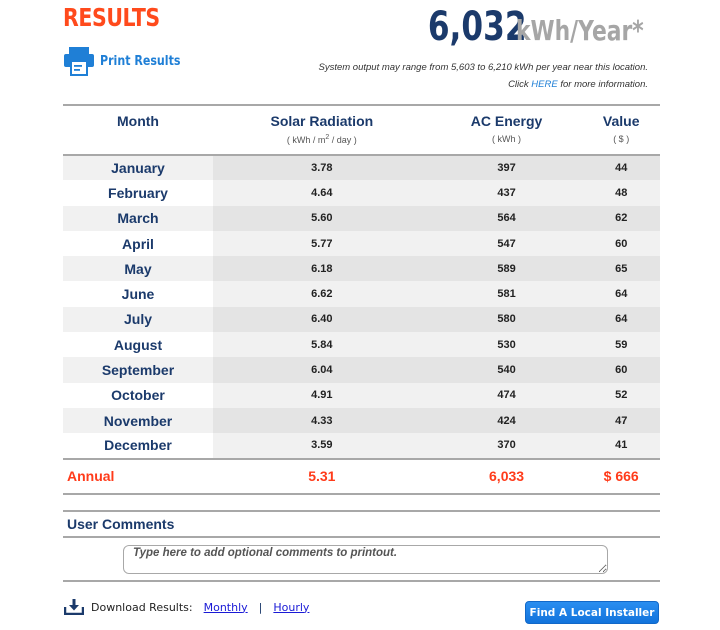 The height and width of the screenshot is (630, 720). Describe the element at coordinates (621, 345) in the screenshot. I see `value-cell: 59` at that location.